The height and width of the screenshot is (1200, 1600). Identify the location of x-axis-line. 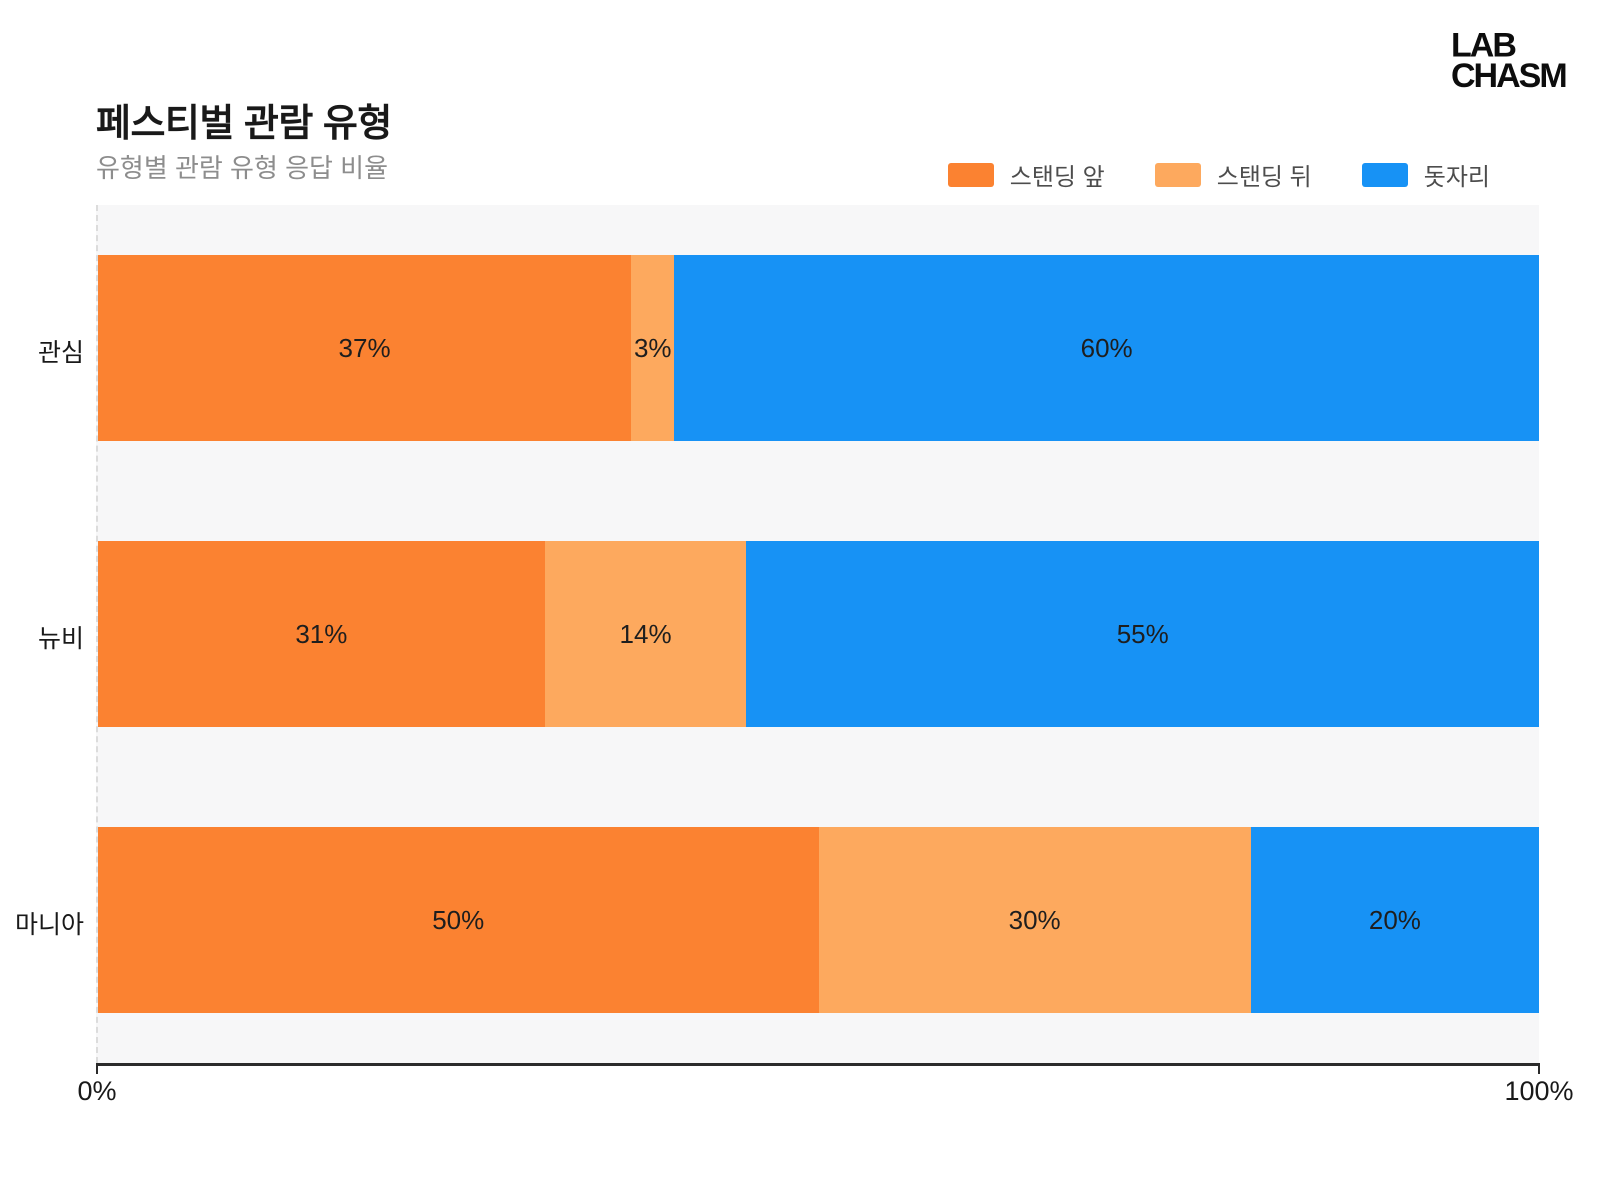
(818, 1068).